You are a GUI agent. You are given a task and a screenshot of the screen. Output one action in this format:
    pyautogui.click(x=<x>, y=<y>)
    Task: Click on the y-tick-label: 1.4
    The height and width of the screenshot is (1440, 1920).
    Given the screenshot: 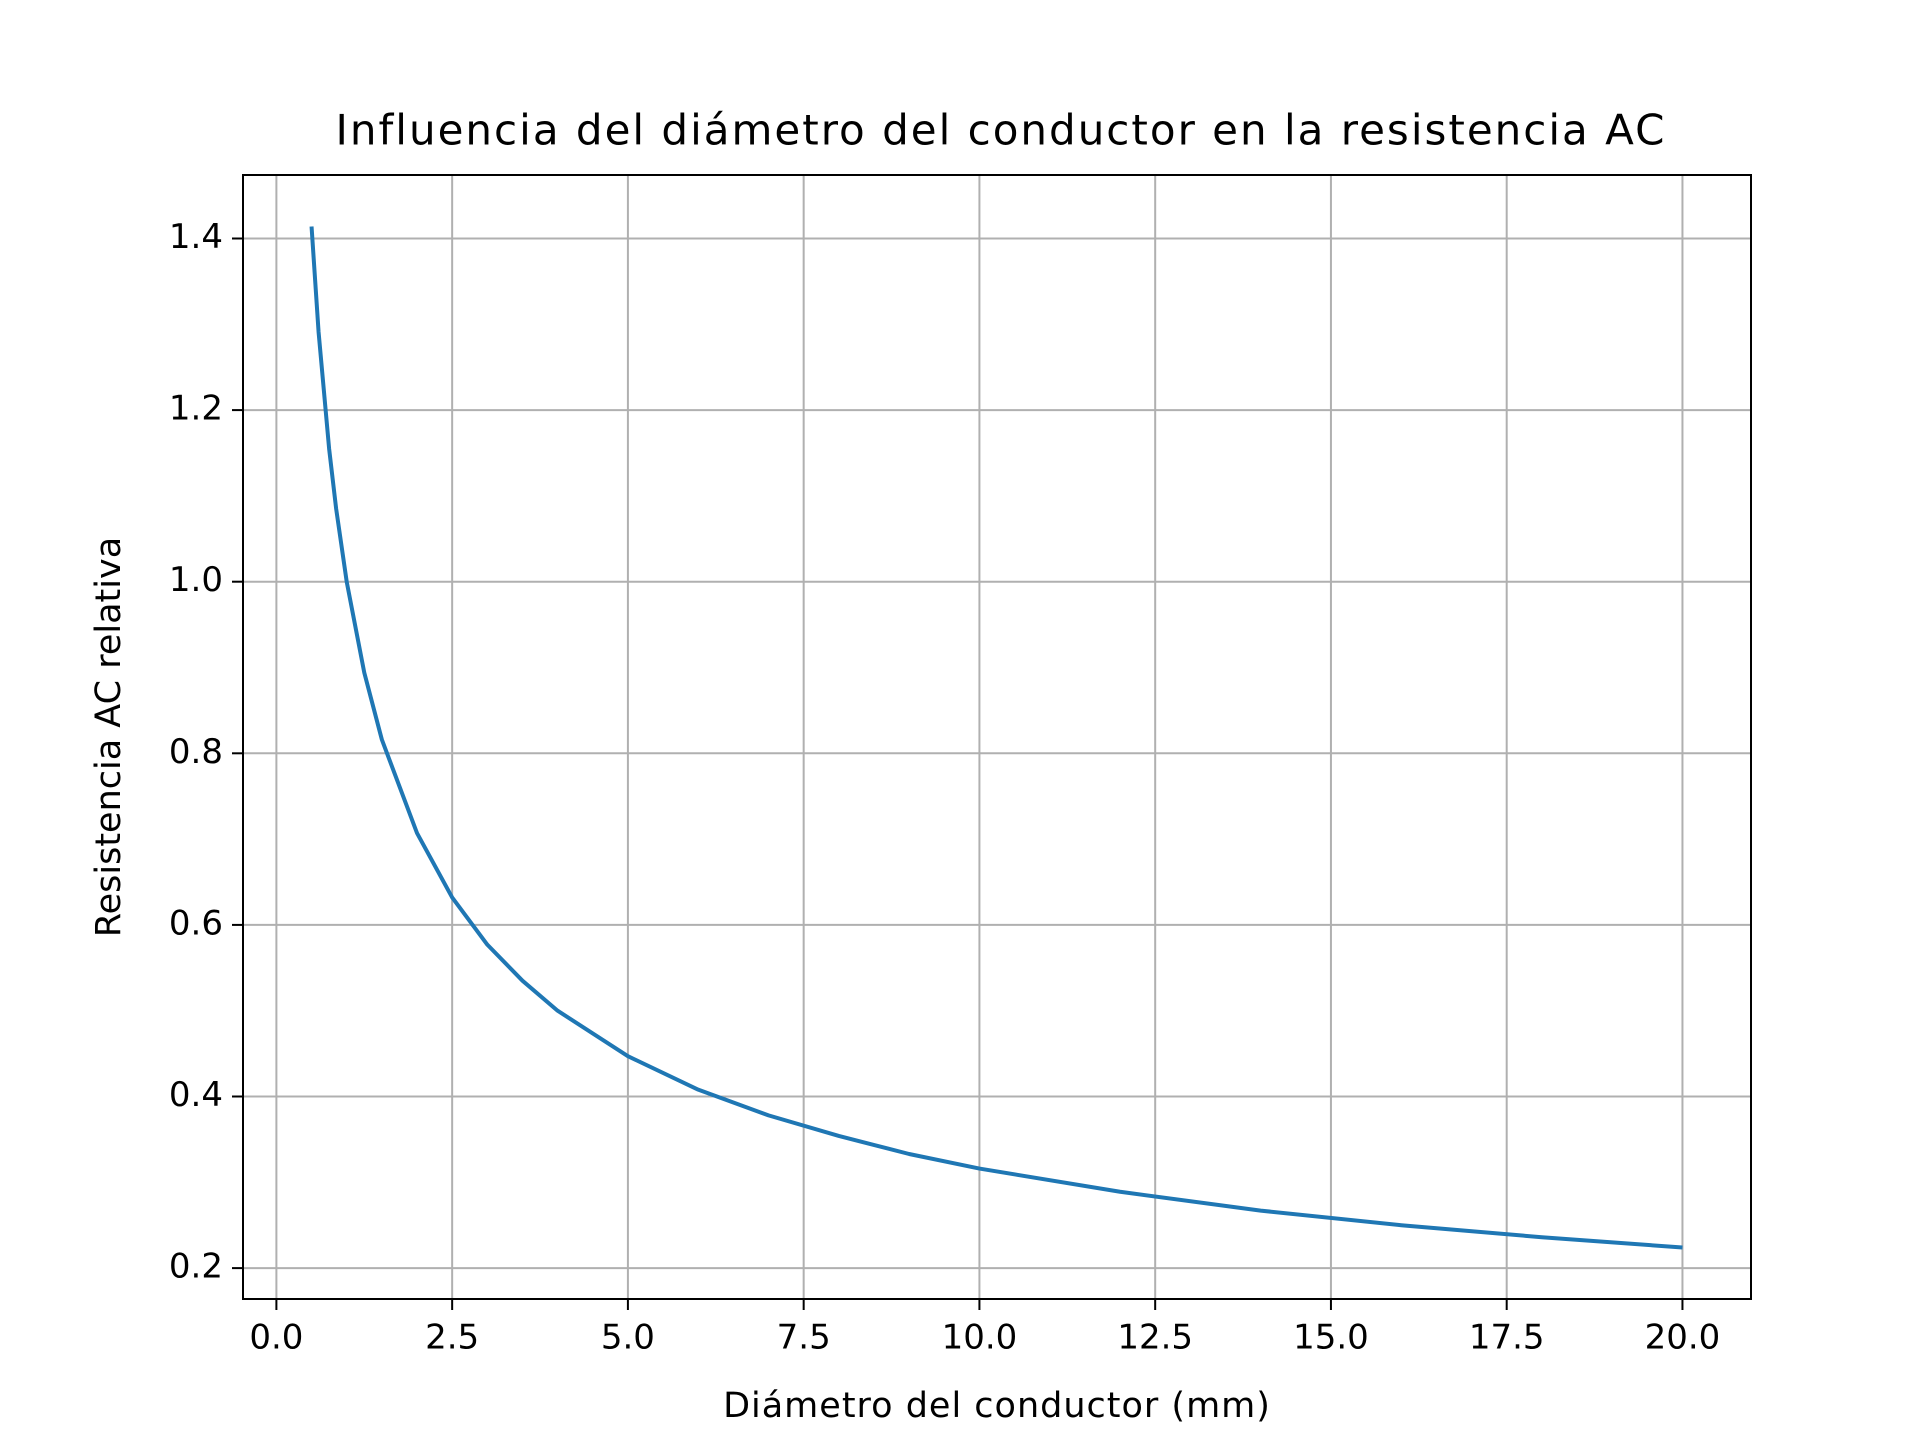 What is the action you would take?
    pyautogui.click(x=196, y=237)
    